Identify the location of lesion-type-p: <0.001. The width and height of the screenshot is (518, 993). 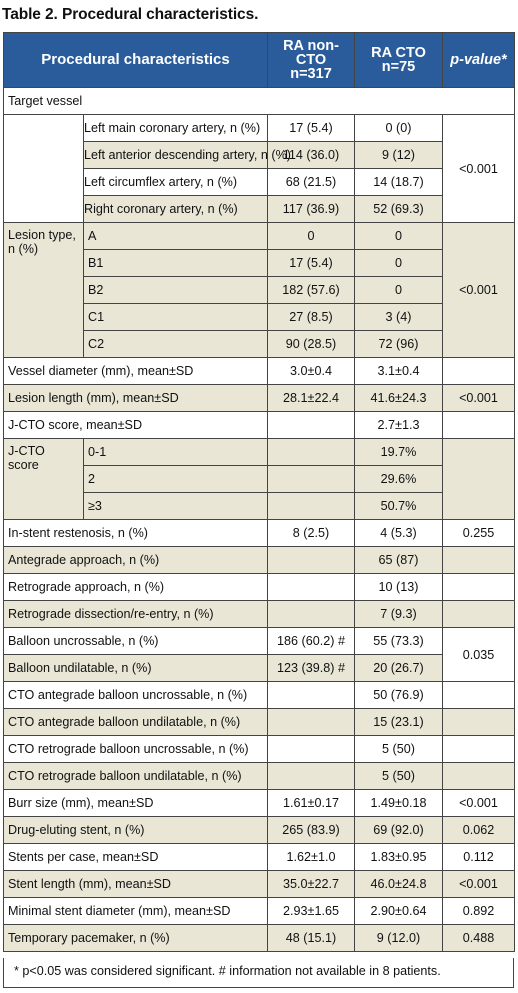
(478, 290).